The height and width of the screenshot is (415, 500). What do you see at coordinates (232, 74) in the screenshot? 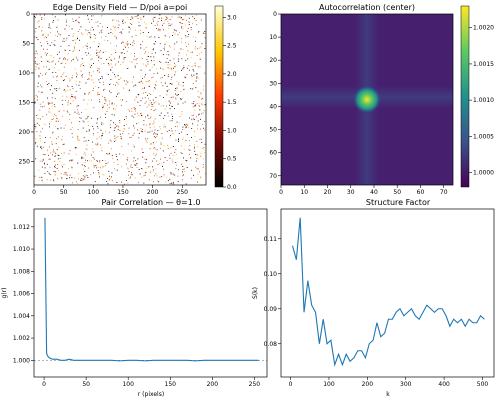
I see `panel1-cbtick-label: 2.0` at bounding box center [232, 74].